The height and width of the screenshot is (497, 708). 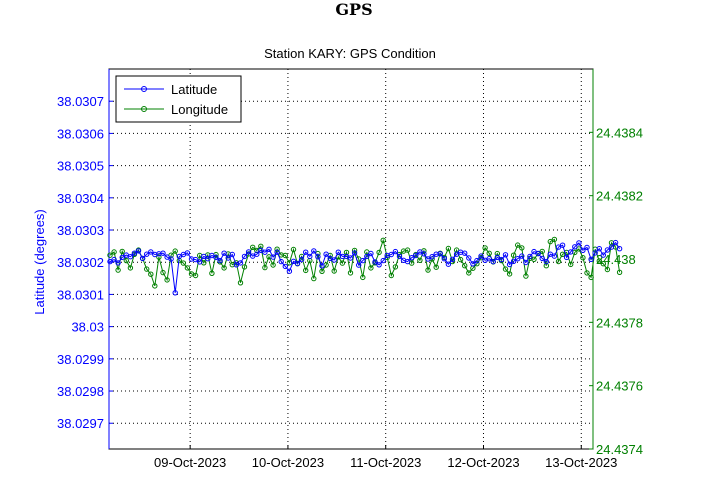 What do you see at coordinates (80, 423) in the screenshot?
I see `left-y-tick-label: 38.0297` at bounding box center [80, 423].